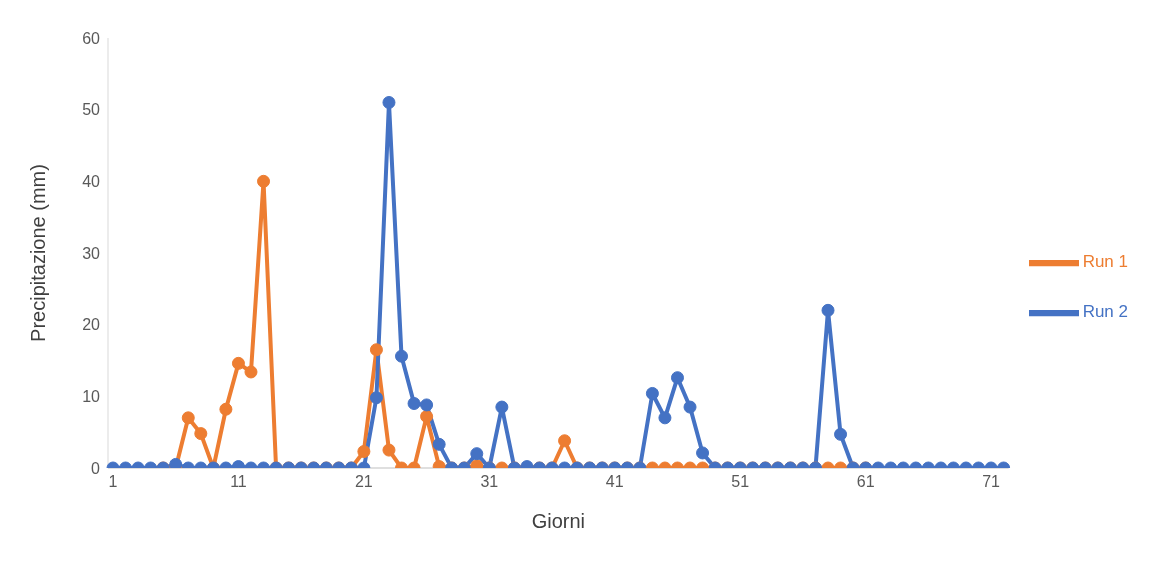  Describe the element at coordinates (558, 521) in the screenshot. I see `x-axis-title: Giorni` at that location.